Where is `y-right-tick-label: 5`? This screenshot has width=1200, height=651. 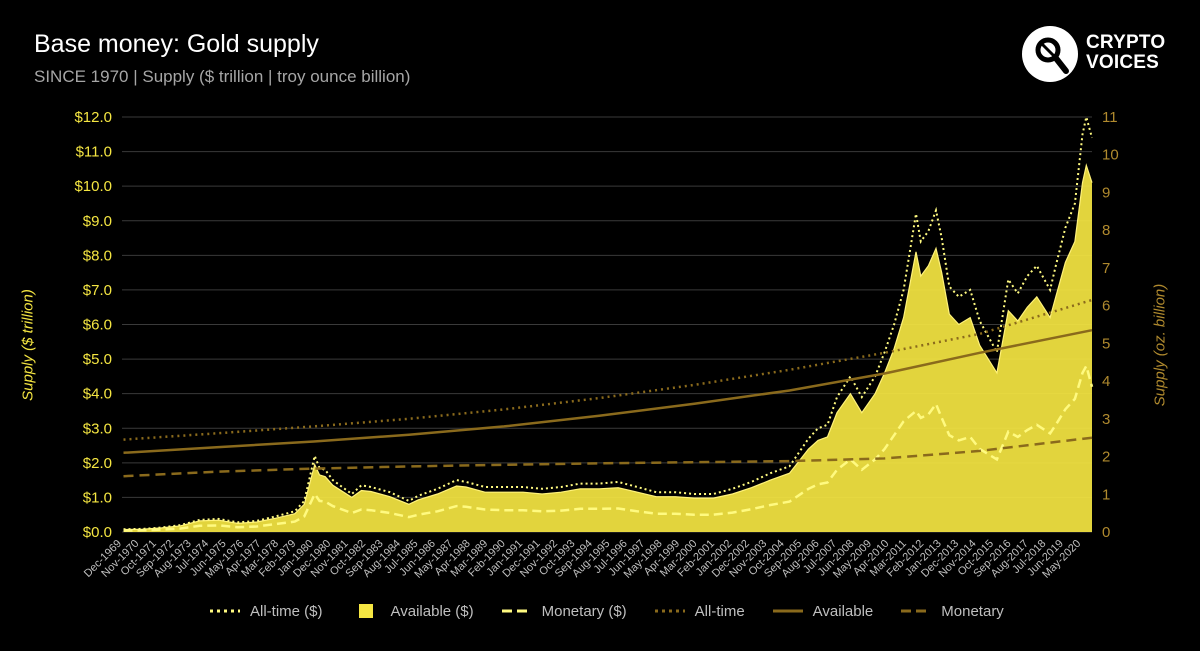
y-right-tick-label: 5 is located at coordinates (1106, 343).